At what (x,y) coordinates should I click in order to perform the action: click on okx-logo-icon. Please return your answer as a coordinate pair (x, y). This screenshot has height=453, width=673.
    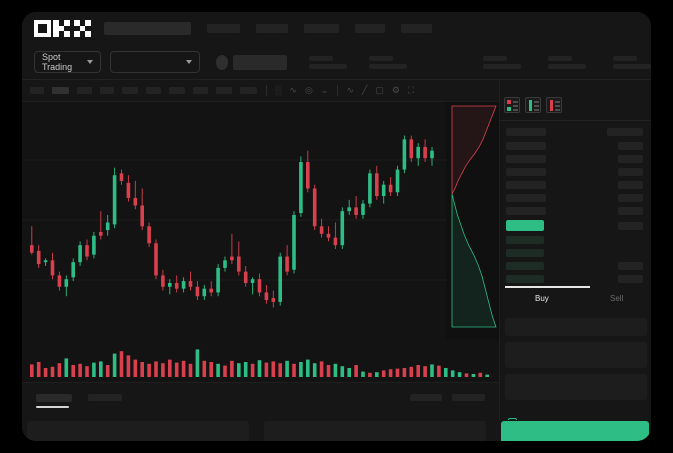
    Looking at the image, I should click on (63, 28).